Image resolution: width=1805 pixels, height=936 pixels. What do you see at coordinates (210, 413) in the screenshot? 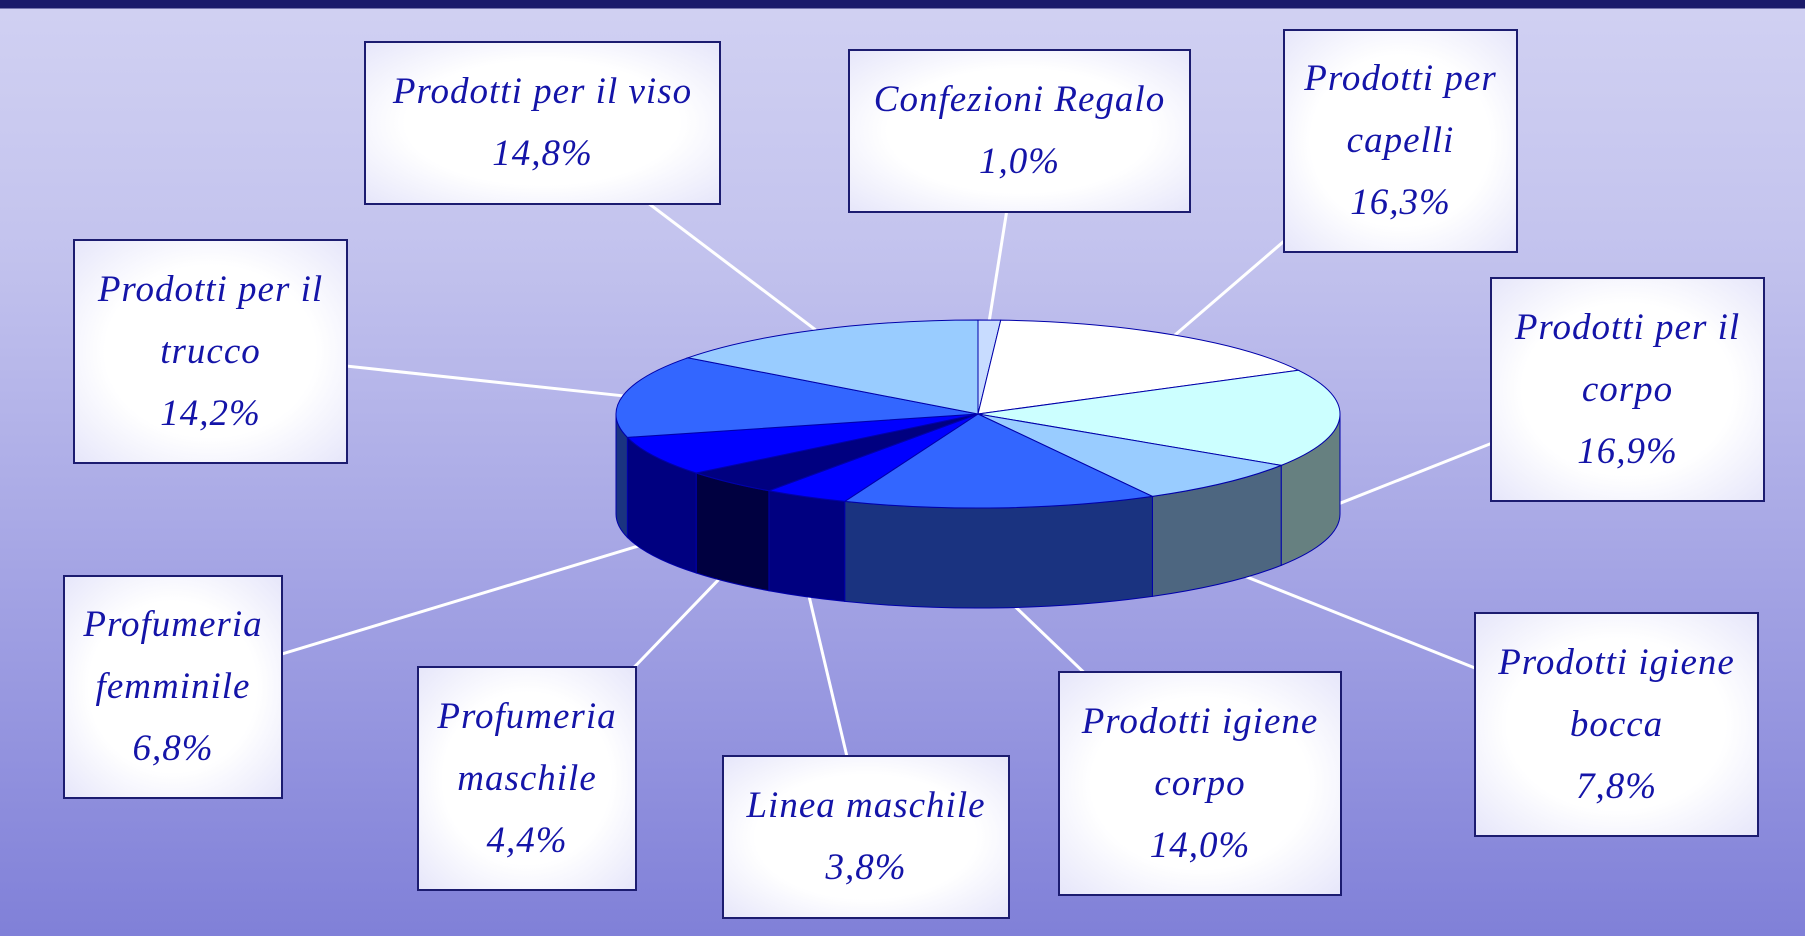
I see `value-label: 14,2%` at bounding box center [210, 413].